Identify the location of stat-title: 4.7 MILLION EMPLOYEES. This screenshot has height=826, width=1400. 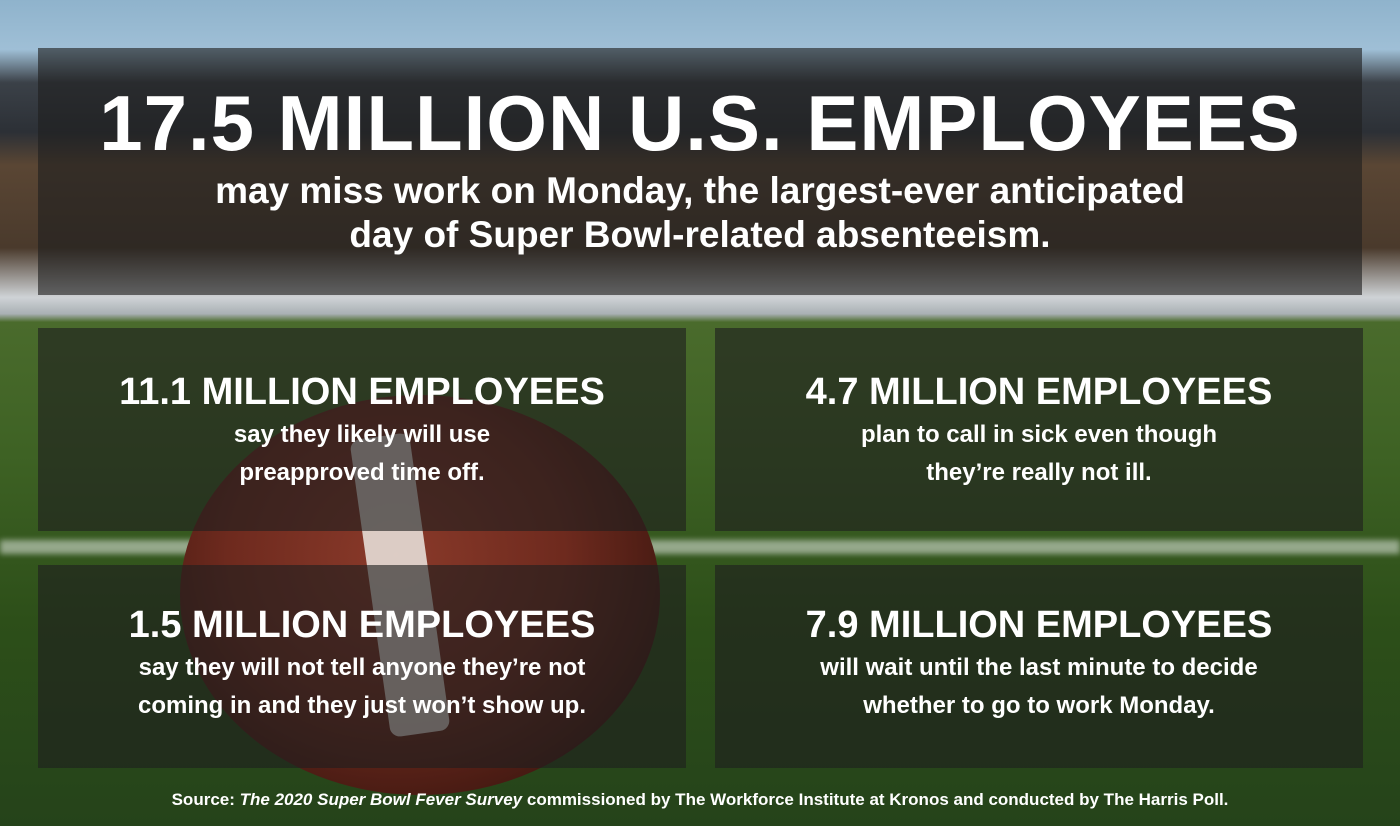
(1039, 392).